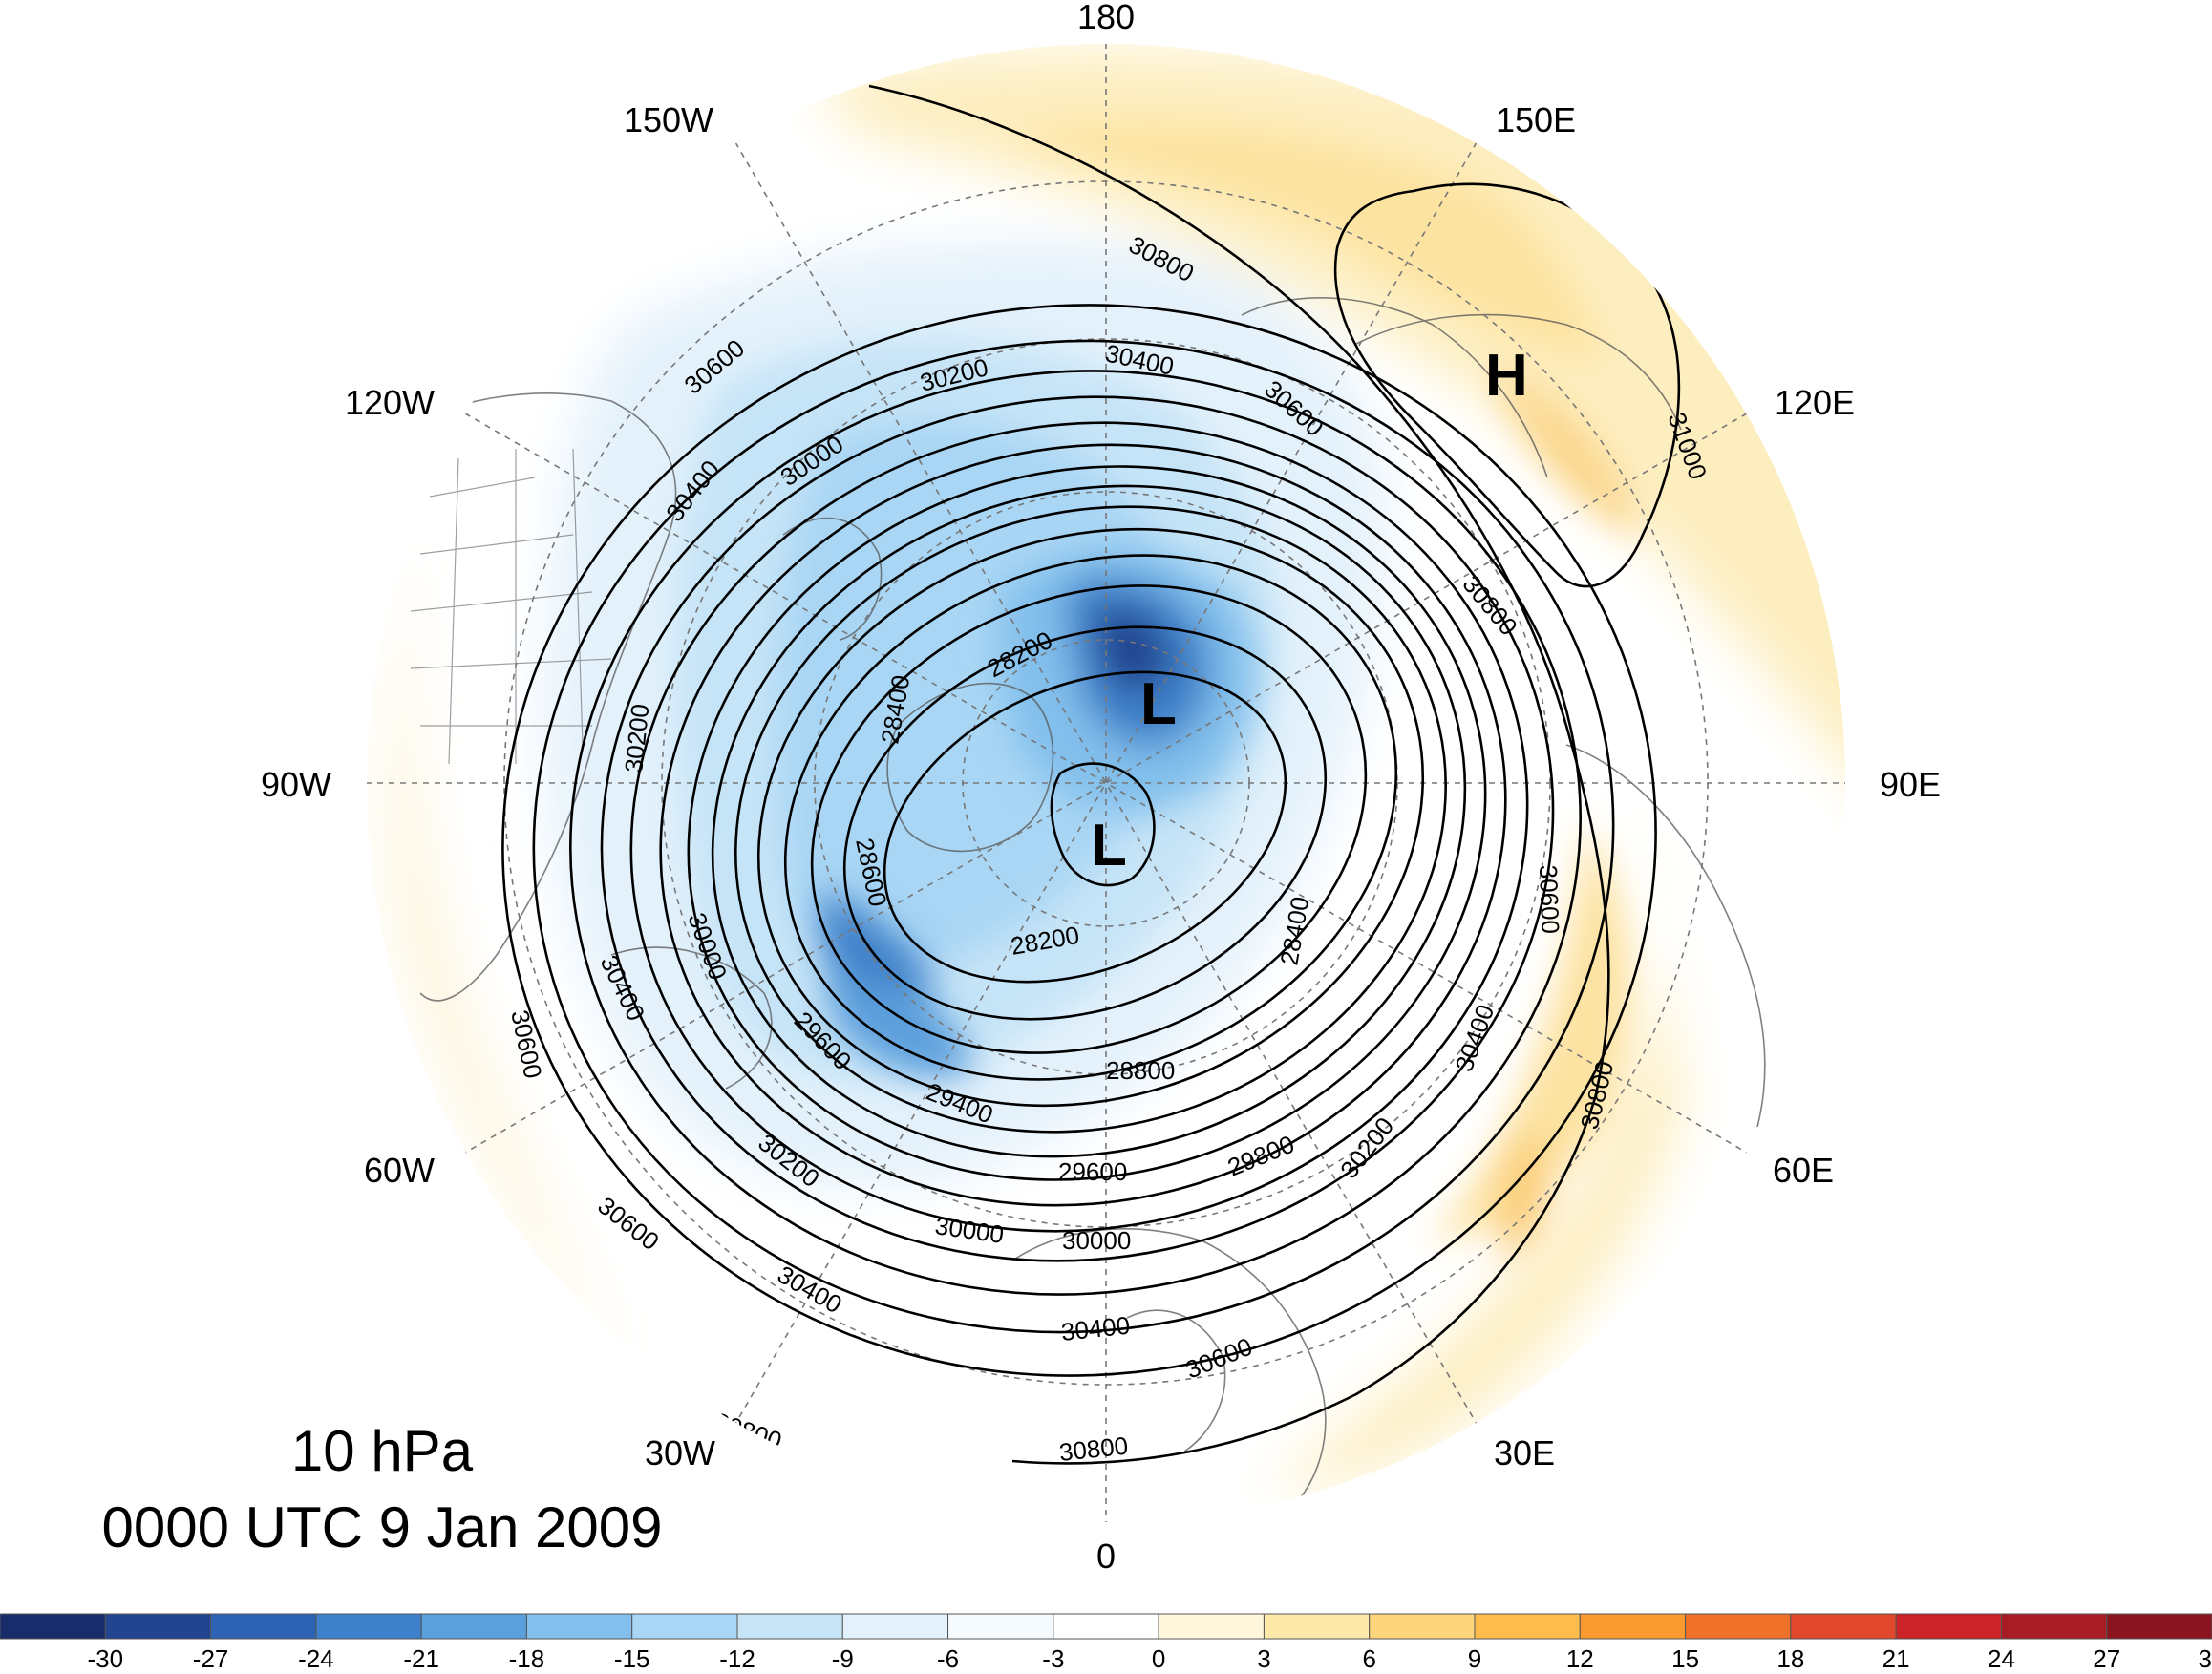  I want to click on political-boundaries, so click(511, 606).